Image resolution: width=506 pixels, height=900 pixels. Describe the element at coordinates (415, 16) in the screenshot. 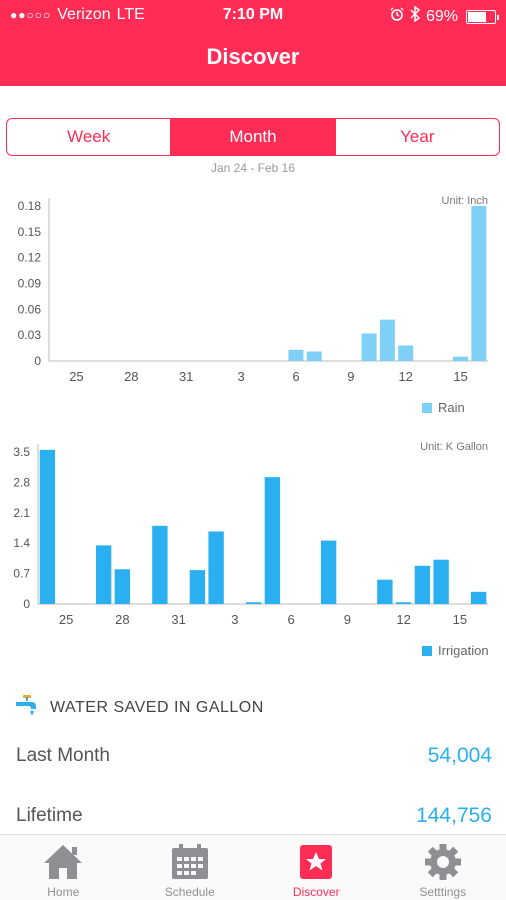

I see `bluetooth-icon` at that location.